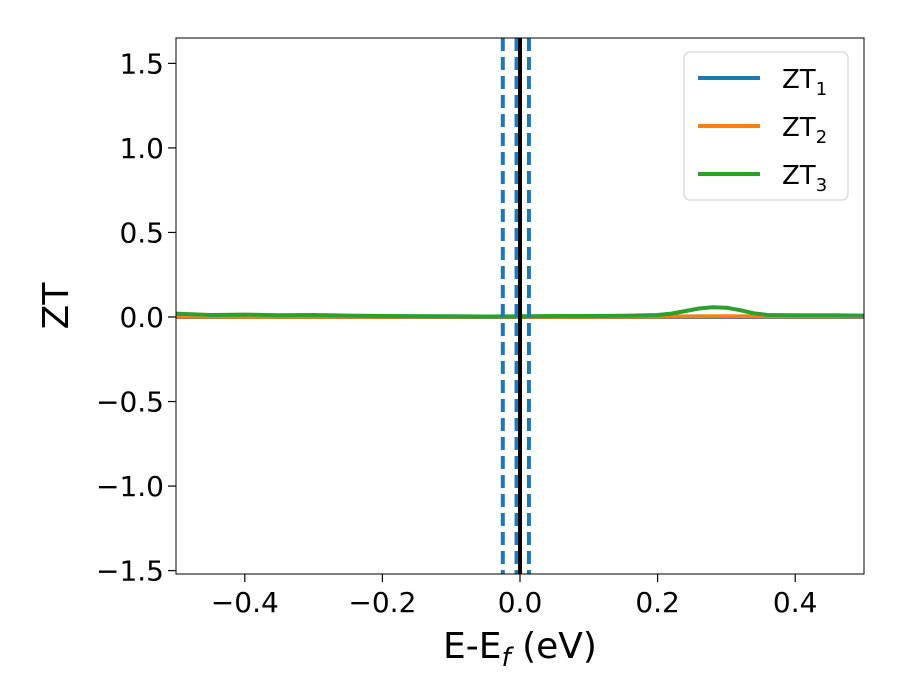 This screenshot has width=900, height=700. I want to click on x-tick-label: 0.2, so click(657, 602).